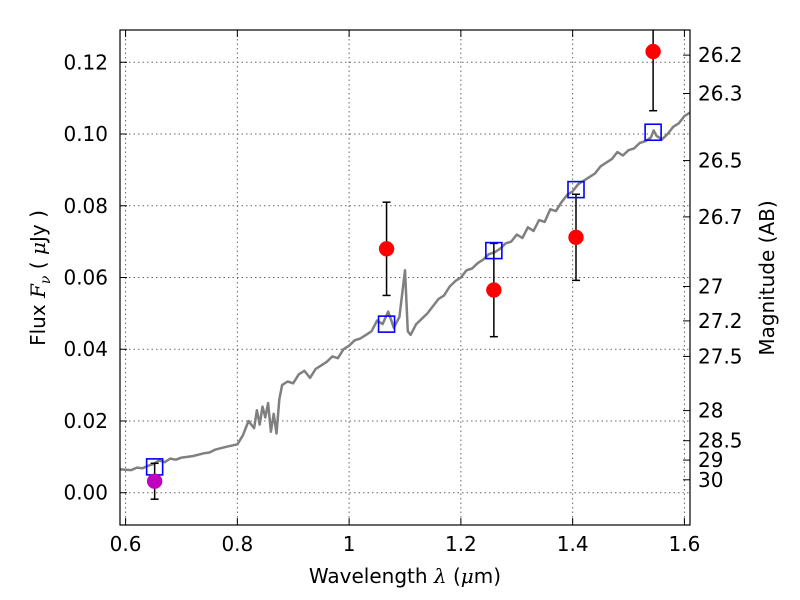 This screenshot has width=800, height=600. Describe the element at coordinates (461, 544) in the screenshot. I see `x-tick-label: 1.2` at that location.